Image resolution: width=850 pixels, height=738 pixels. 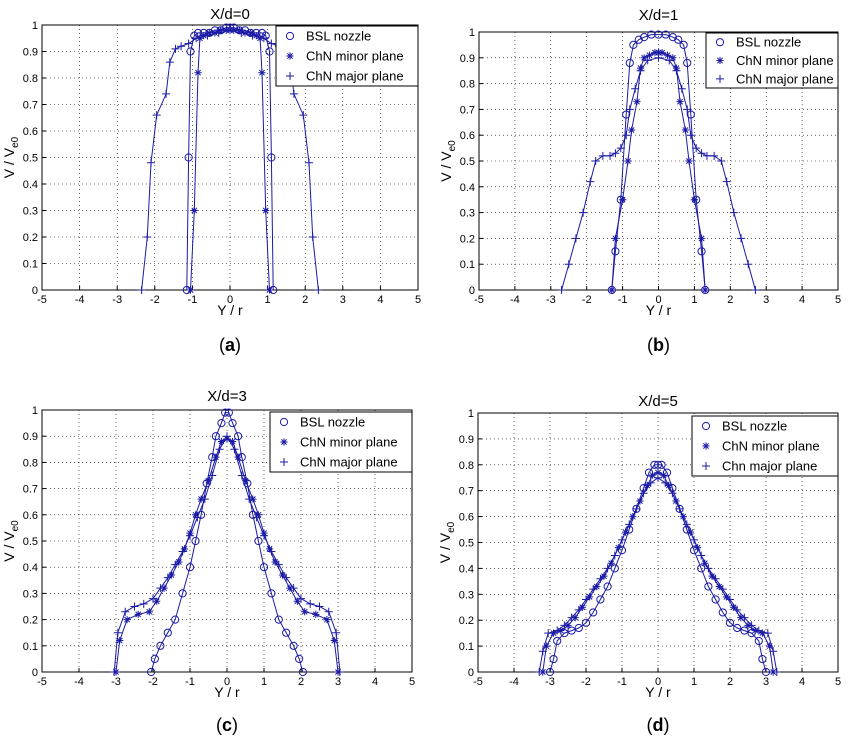 I want to click on legend-marker-asterisk, so click(x=290, y=56).